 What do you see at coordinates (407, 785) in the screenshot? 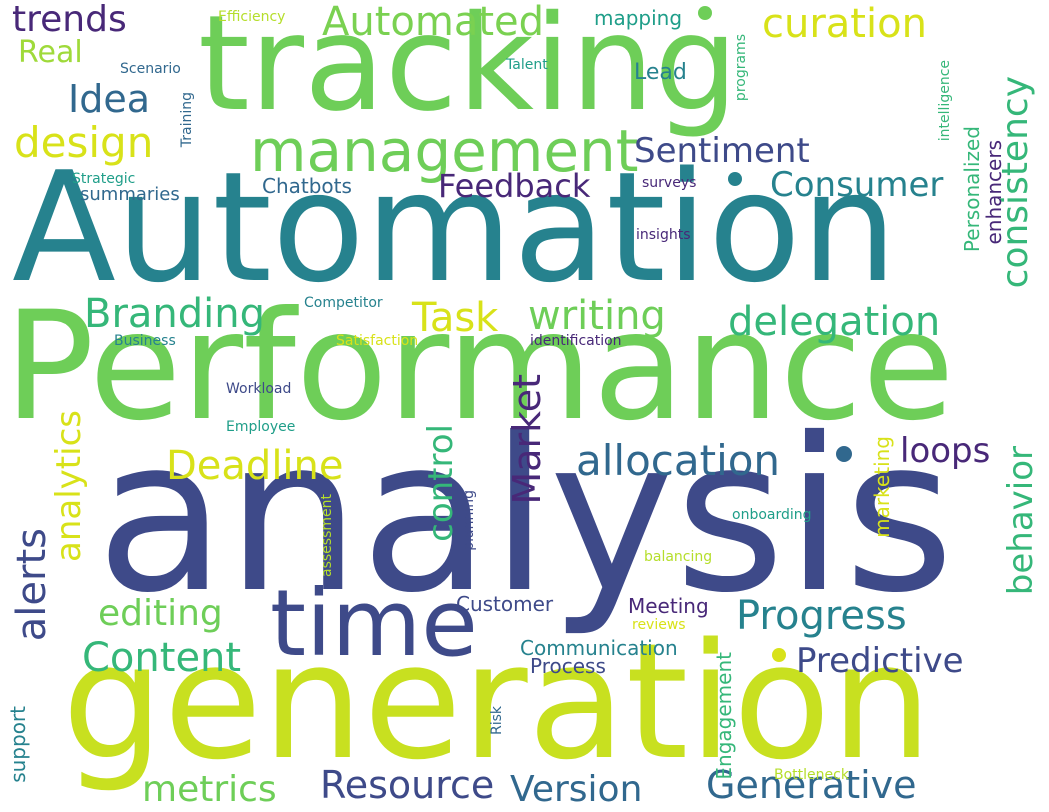
I see `word-resource: Resource` at bounding box center [407, 785].